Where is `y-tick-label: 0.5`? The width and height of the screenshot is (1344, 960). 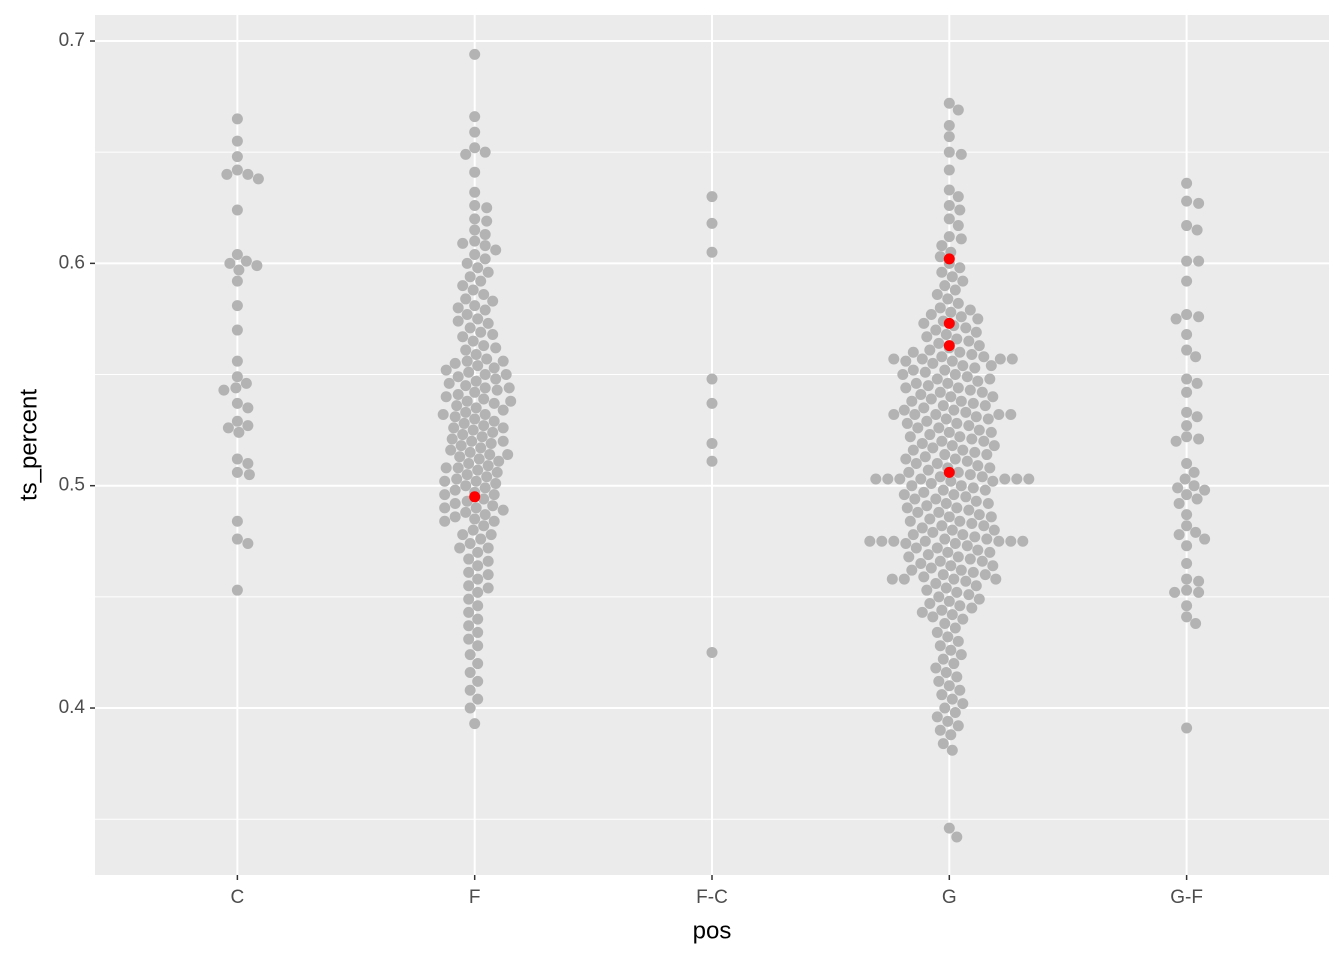 y-tick-label: 0.5 is located at coordinates (72, 485).